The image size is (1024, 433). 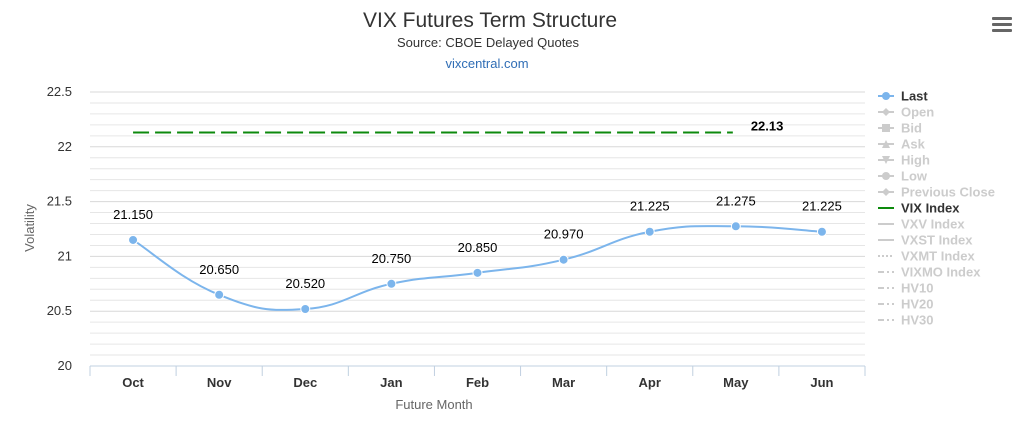 What do you see at coordinates (564, 234) in the screenshot?
I see `data-label: 20.970` at bounding box center [564, 234].